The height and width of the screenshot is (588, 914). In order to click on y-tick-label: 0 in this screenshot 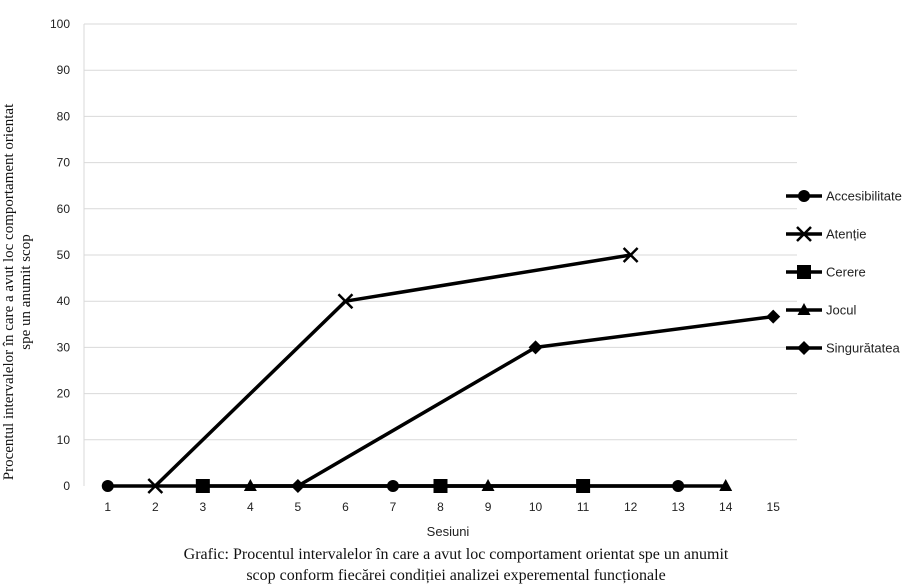, I will do `click(66, 486)`.